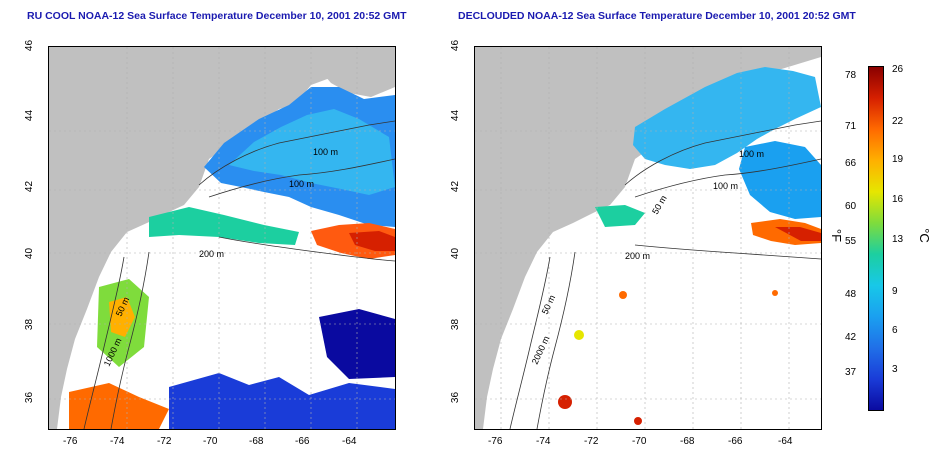 This screenshot has width=950, height=475. What do you see at coordinates (895, 369) in the screenshot?
I see `celsius-tick: 3` at bounding box center [895, 369].